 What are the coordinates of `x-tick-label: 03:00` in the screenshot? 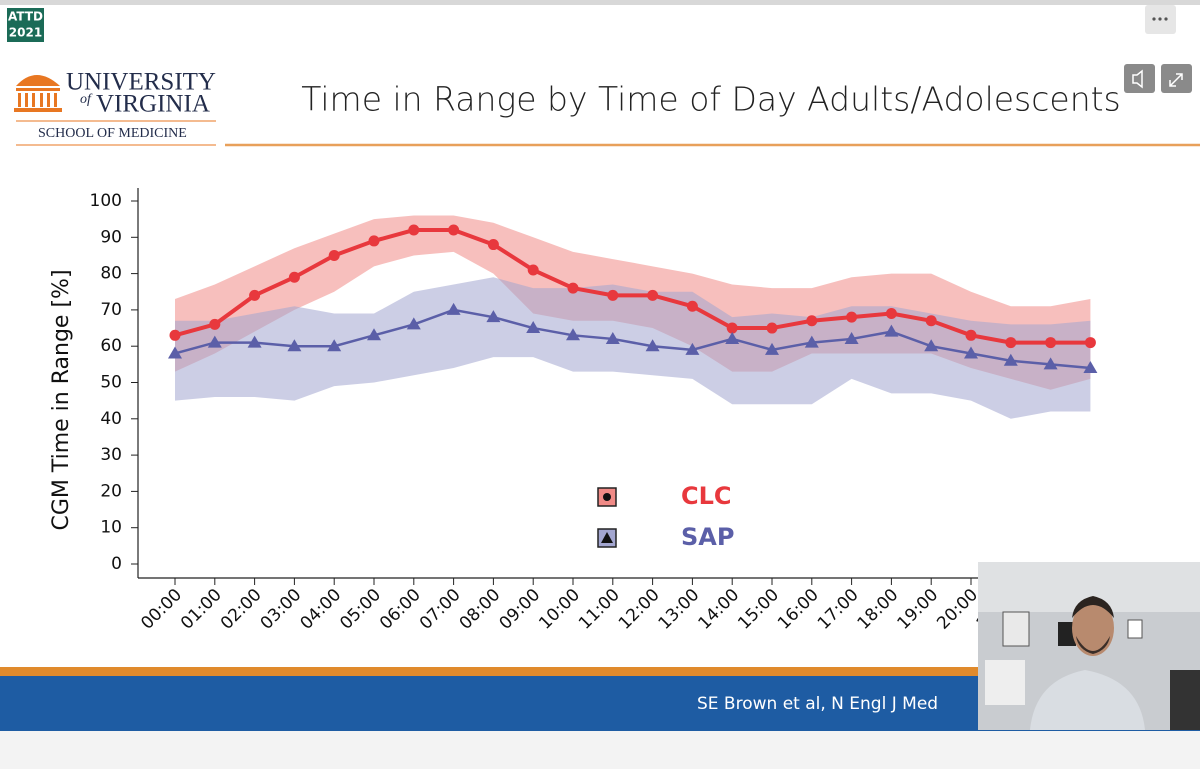 It's located at (281, 609).